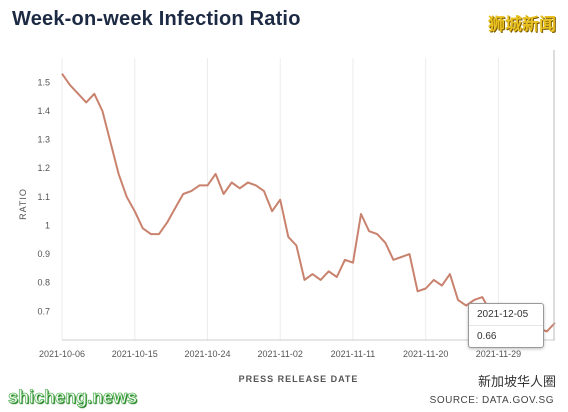 Image resolution: width=568 pixels, height=412 pixels. Describe the element at coordinates (425, 354) in the screenshot. I see `x-tick-label: 2021-11-20` at that location.